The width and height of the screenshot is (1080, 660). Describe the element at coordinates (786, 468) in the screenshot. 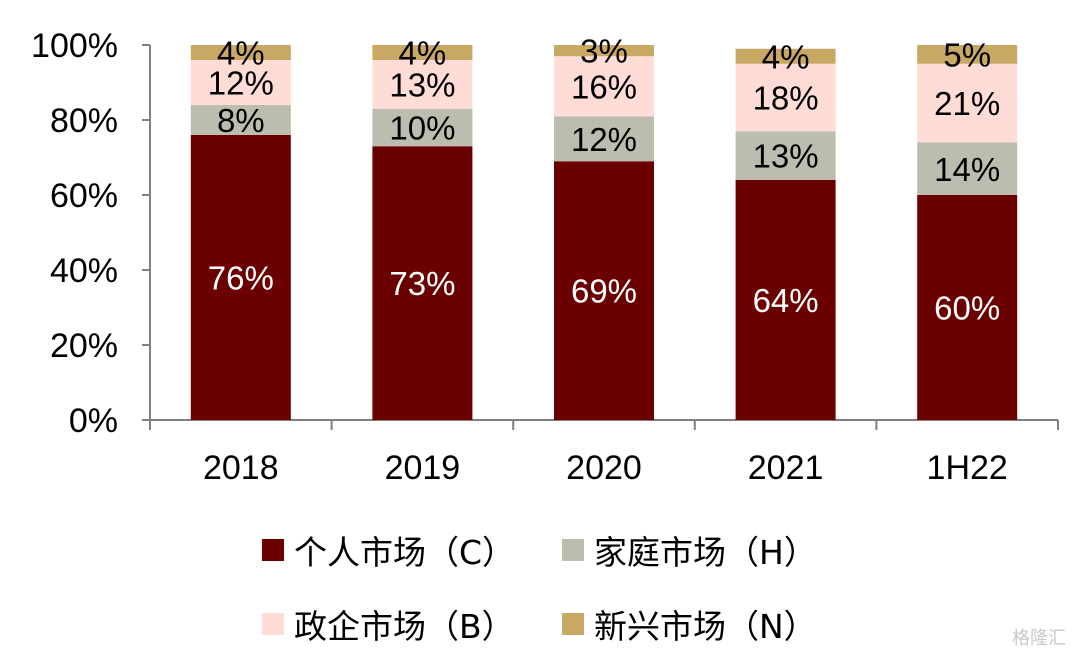

I see `x-tick-label: 2021` at that location.